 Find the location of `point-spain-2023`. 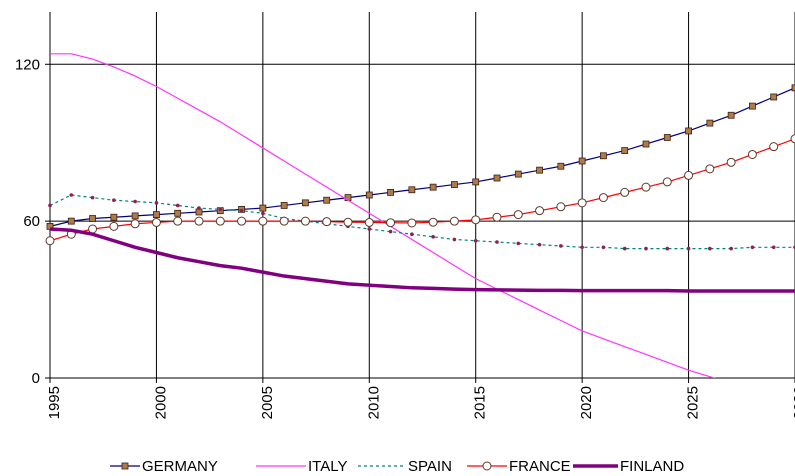

point-spain-2023 is located at coordinates (646, 248).